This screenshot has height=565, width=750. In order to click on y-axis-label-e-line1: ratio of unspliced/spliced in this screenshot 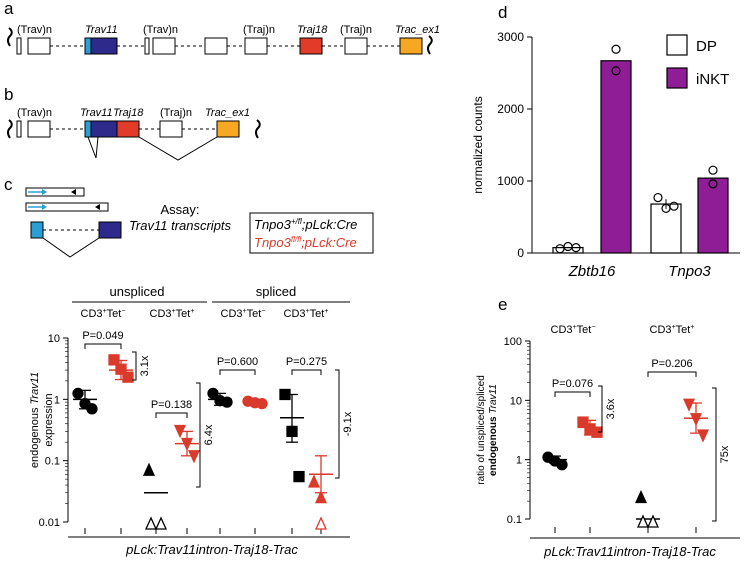, I will do `click(481, 430)`.